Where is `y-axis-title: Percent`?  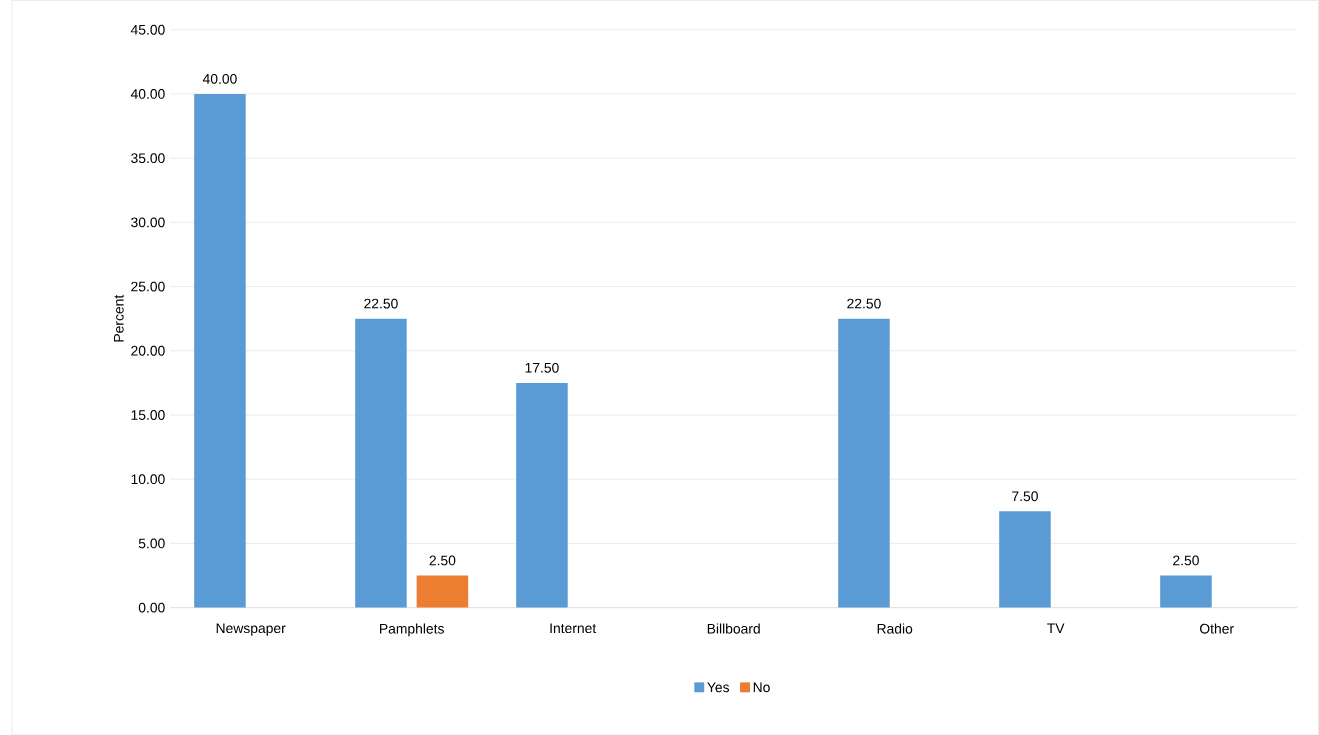 y-axis-title: Percent is located at coordinates (119, 318).